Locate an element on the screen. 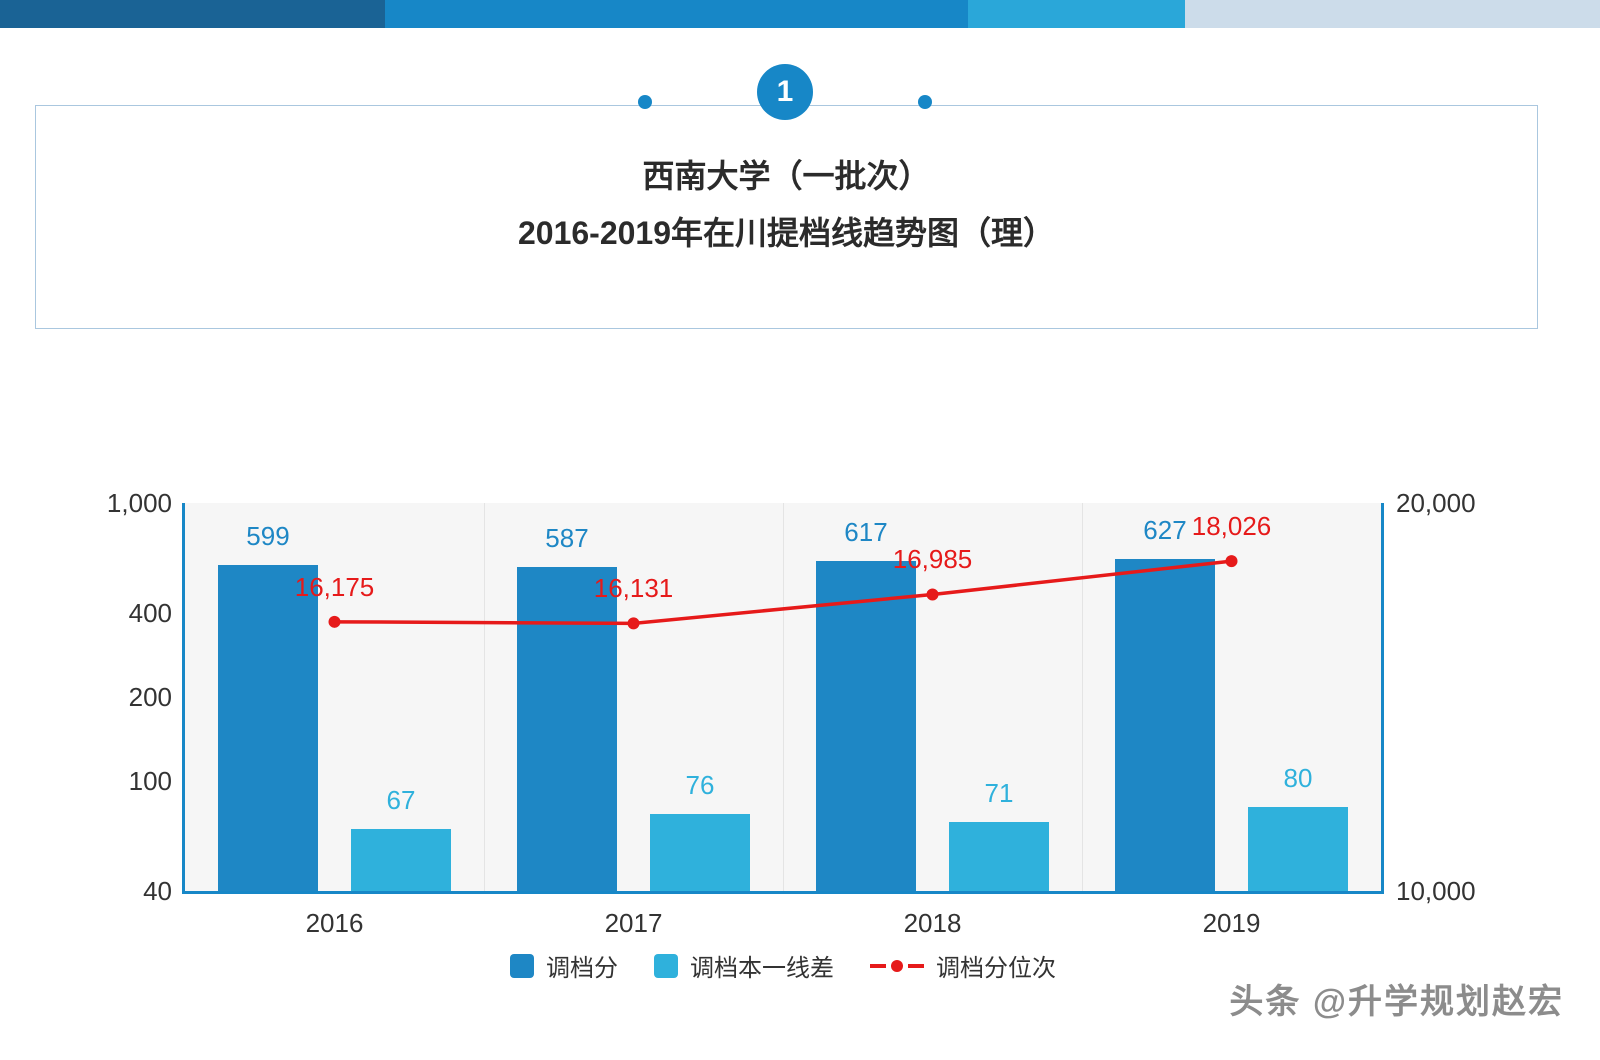  chart-legend: 调档分 调档本一线差 调档分位次 is located at coordinates (783, 965).